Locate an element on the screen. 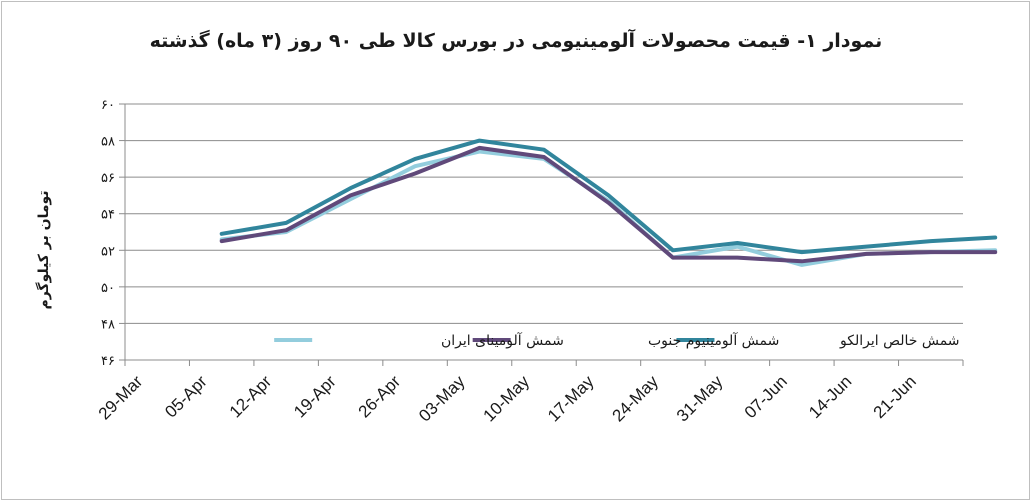  x-tick-label: 10-May is located at coordinates (507, 399).